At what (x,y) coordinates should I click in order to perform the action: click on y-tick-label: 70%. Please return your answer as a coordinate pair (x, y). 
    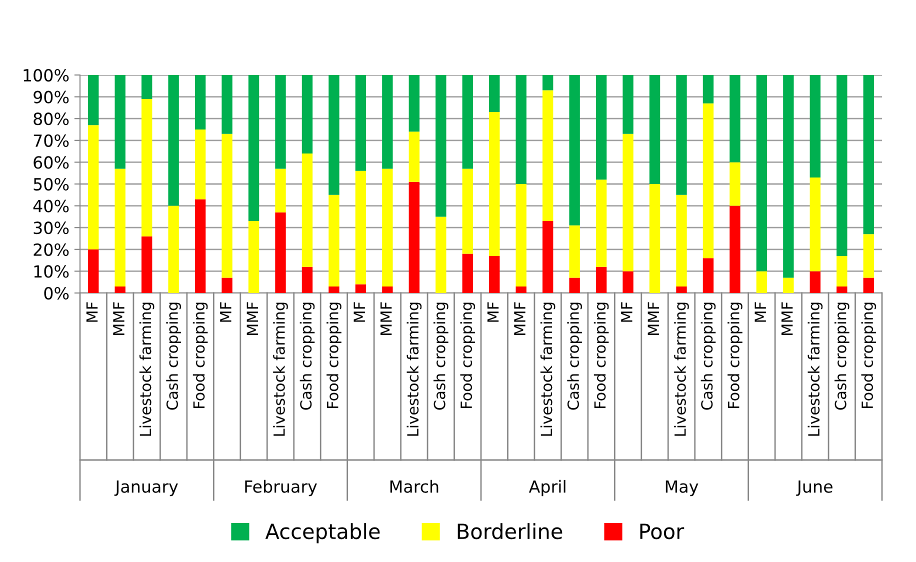
    Looking at the image, I should click on (51, 140).